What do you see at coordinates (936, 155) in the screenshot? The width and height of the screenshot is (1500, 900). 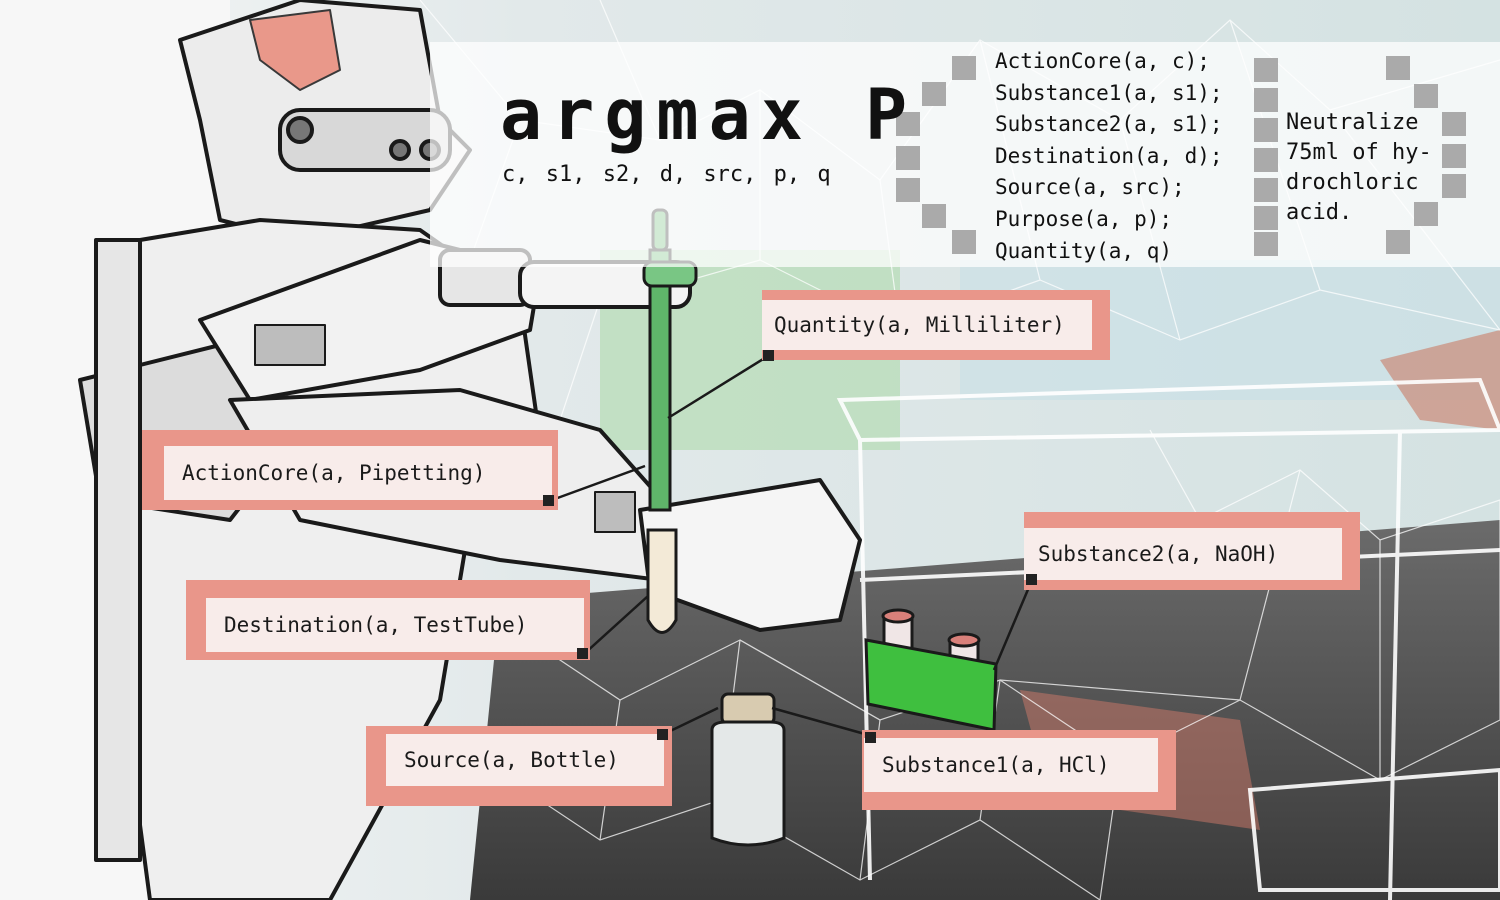 I see `left-parenthesis` at bounding box center [936, 155].